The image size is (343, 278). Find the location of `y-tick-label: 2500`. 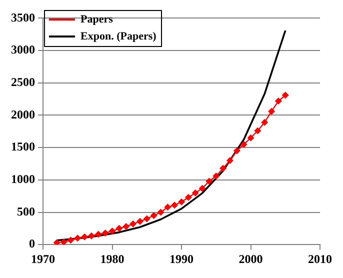

y-tick-label: 2500 is located at coordinates (23, 81).